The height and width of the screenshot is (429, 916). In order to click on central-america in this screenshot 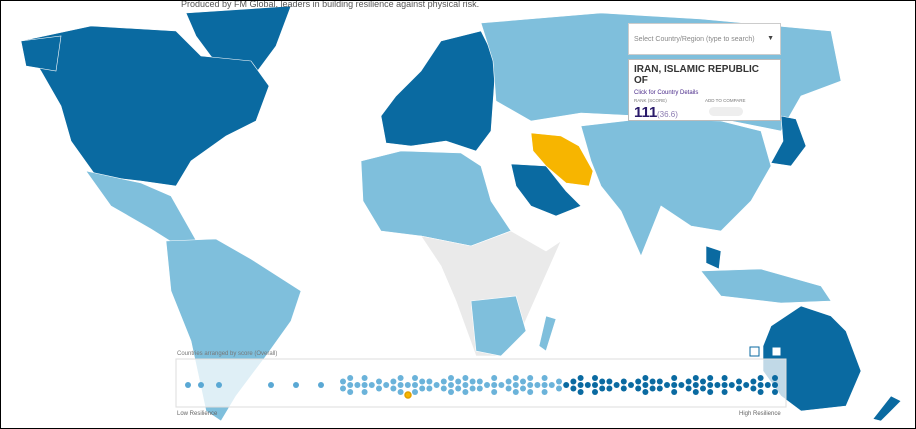, I will do `click(143, 211)`.